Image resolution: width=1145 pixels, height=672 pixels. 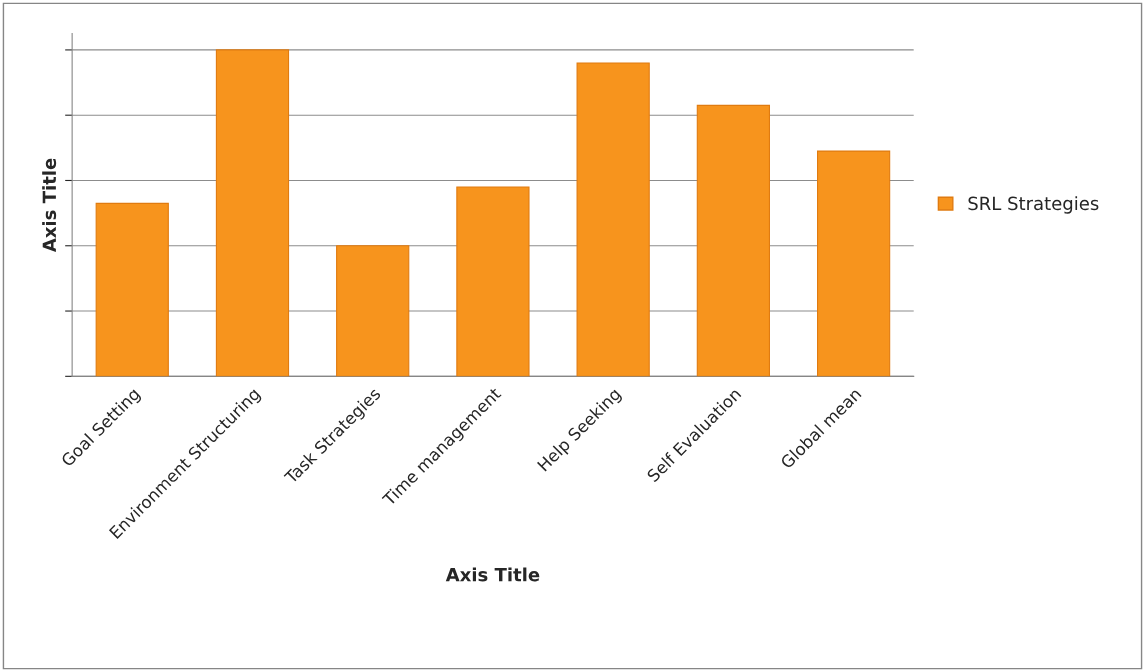 I want to click on y-axis-title: Axis Title, so click(x=49, y=205).